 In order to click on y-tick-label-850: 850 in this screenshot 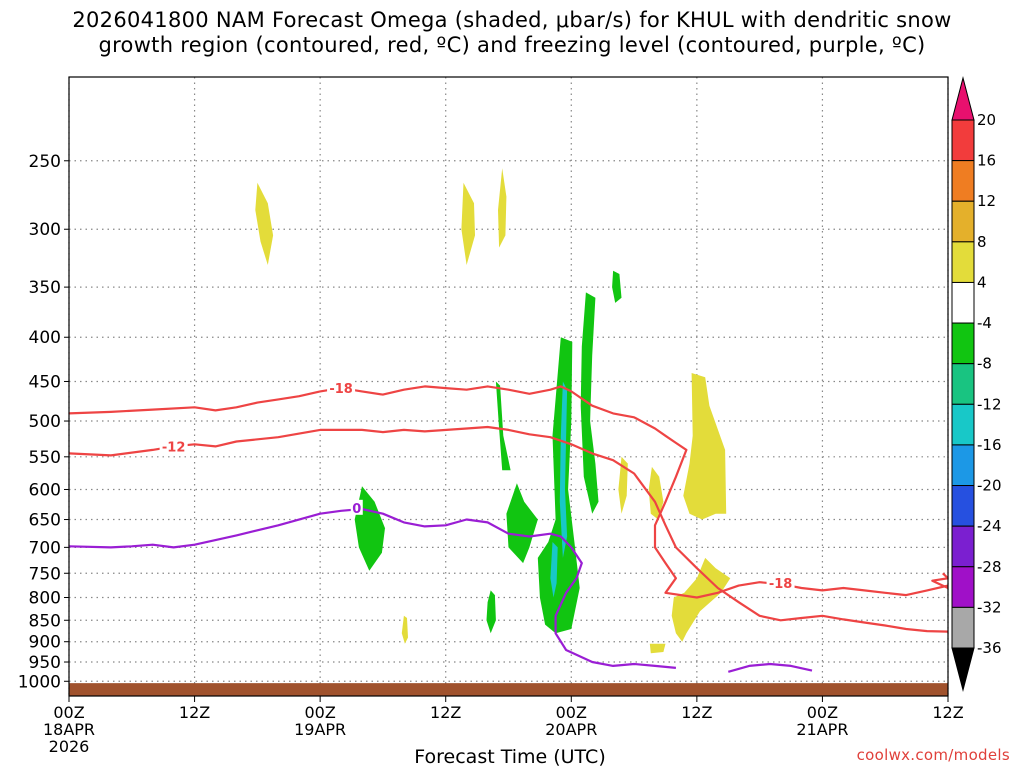, I will do `click(45, 621)`.